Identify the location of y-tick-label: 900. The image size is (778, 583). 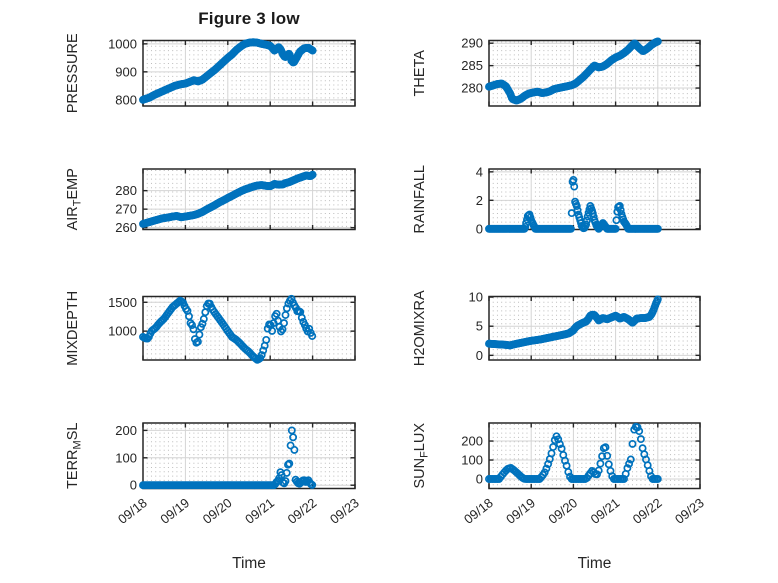
(126, 71).